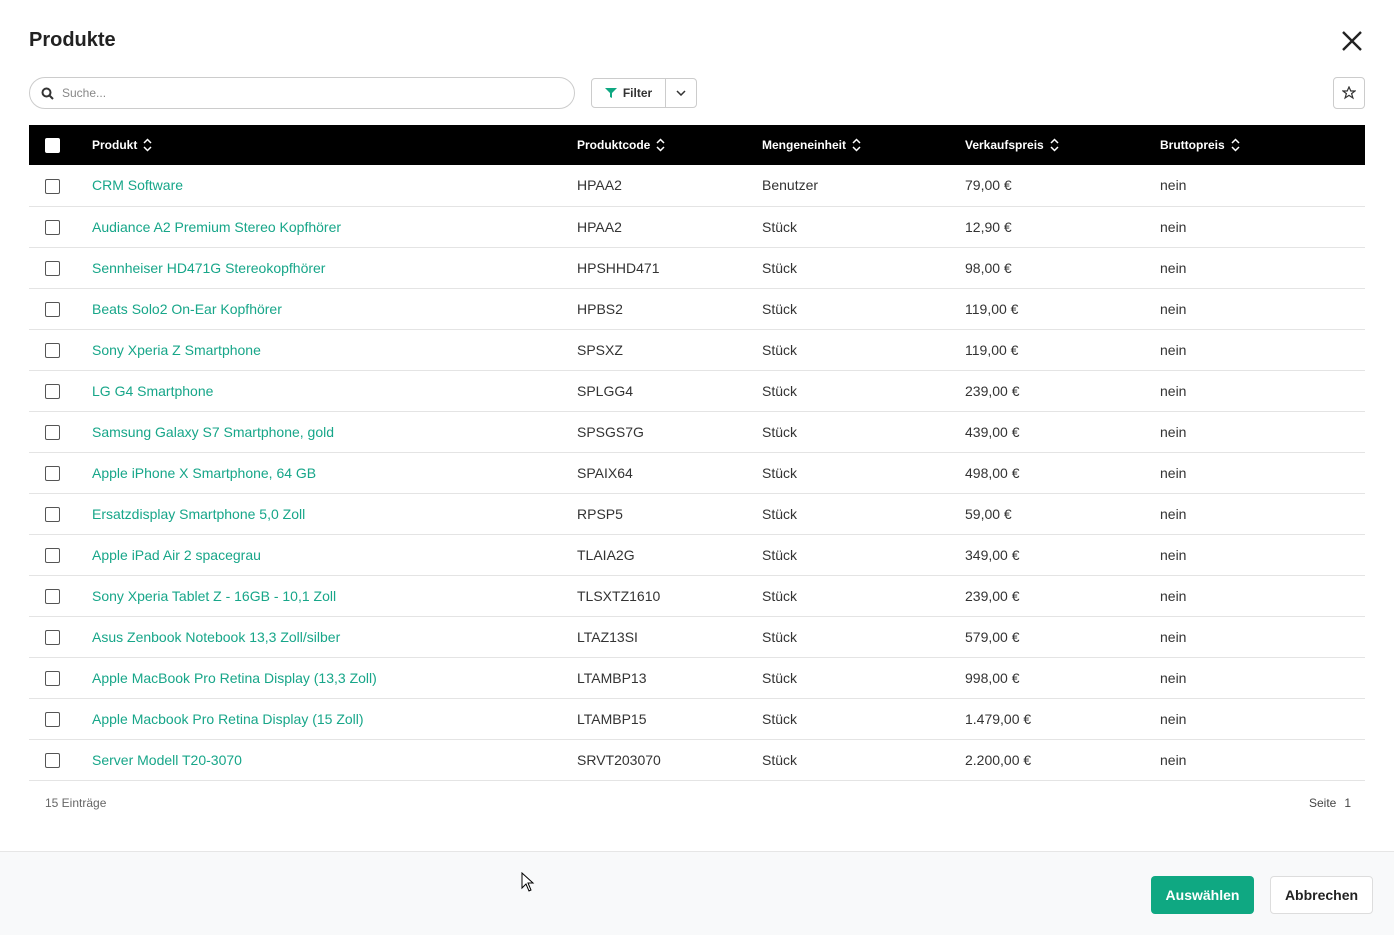 This screenshot has height=935, width=1394. What do you see at coordinates (52, 145) in the screenshot?
I see `select-all-checkbox` at bounding box center [52, 145].